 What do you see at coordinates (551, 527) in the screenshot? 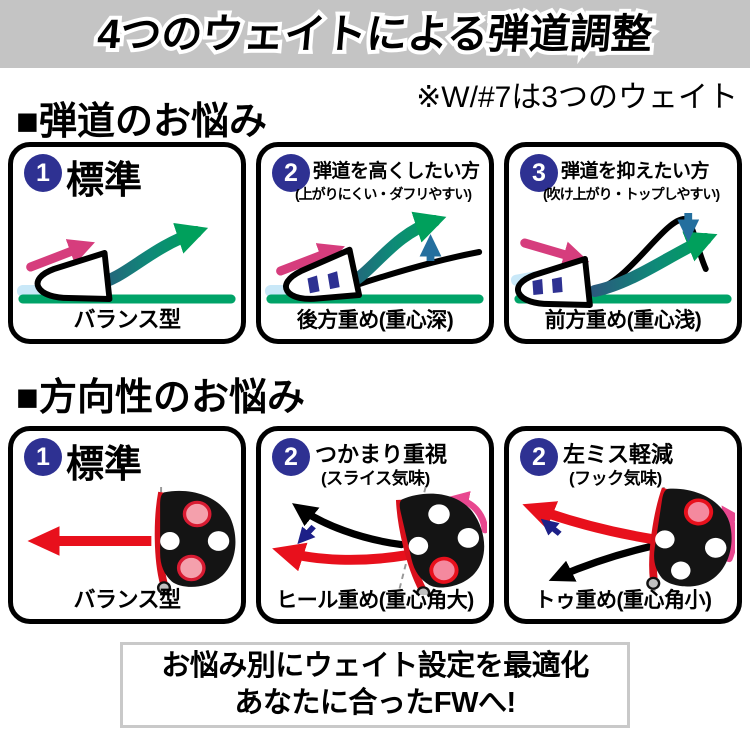
I see `fade-bias-arrow` at bounding box center [551, 527].